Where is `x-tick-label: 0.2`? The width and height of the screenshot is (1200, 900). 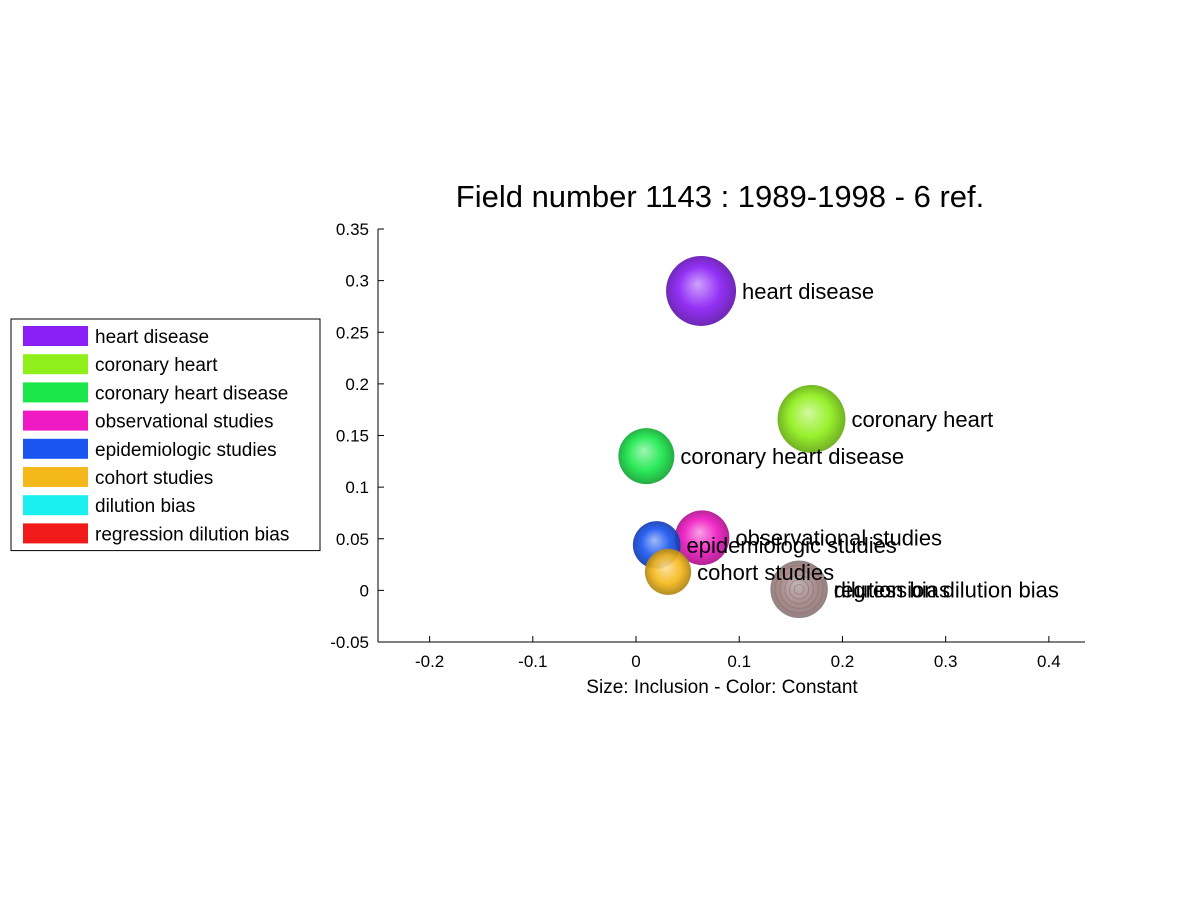
x-tick-label: 0.2 is located at coordinates (843, 661).